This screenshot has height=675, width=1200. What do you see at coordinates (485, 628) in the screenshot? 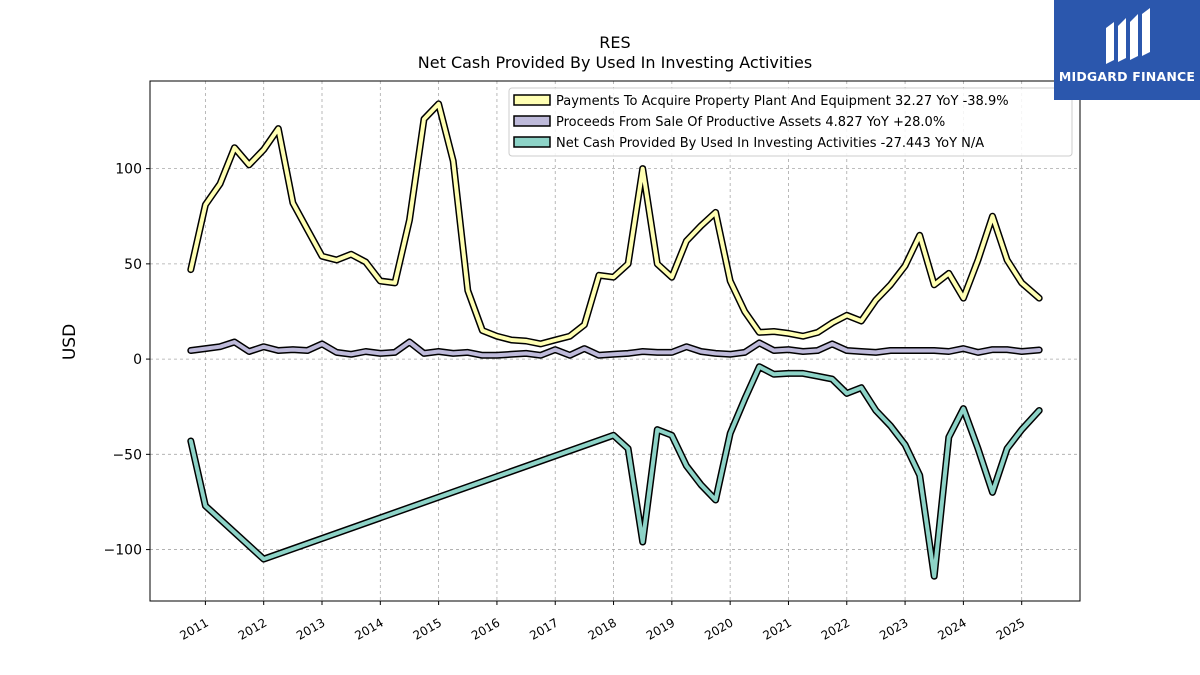
I see `x-tick-label: 2016` at bounding box center [485, 628].